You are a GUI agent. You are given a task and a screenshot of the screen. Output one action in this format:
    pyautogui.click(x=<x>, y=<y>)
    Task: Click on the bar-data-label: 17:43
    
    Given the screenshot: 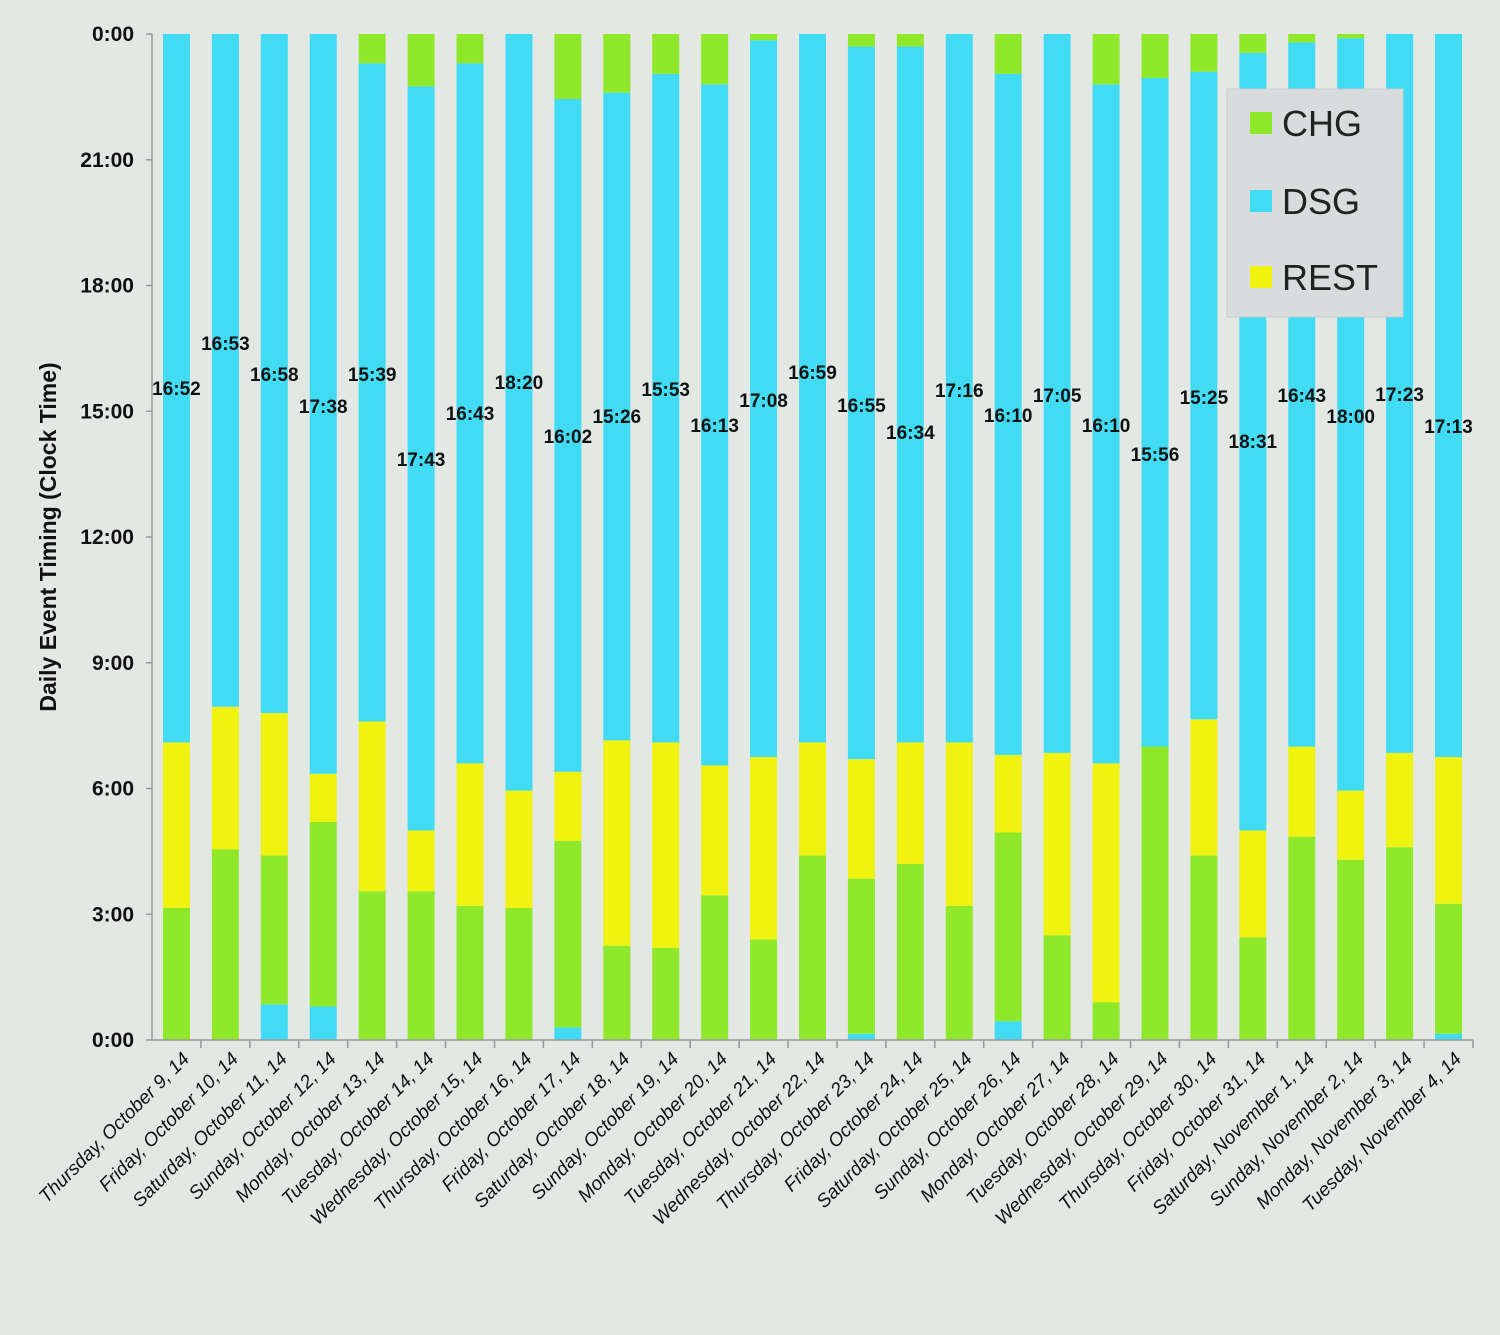 What is the action you would take?
    pyautogui.click(x=421, y=460)
    